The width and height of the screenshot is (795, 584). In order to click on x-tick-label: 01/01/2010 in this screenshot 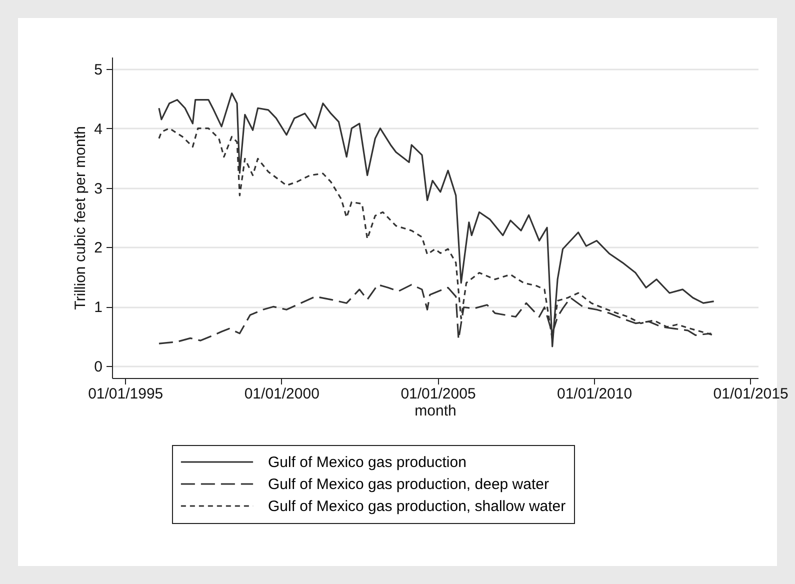, I will do `click(594, 394)`.